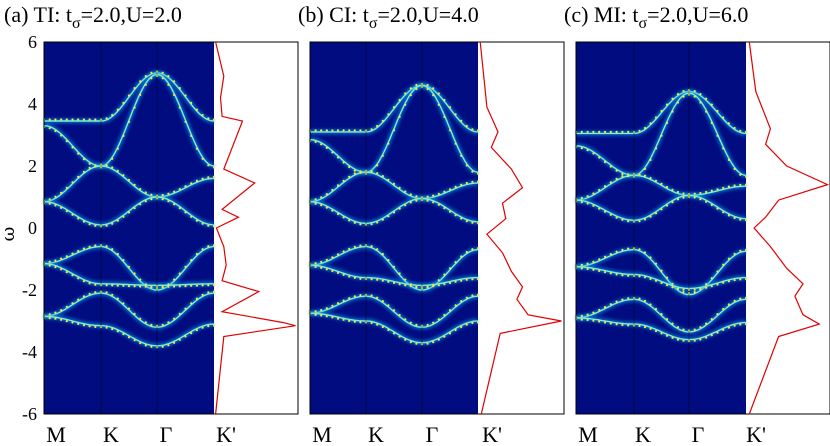 The width and height of the screenshot is (830, 446). What do you see at coordinates (29, 228) in the screenshot?
I see `y-tick-labels: 6 4 2 0 -2 -4 -6` at bounding box center [29, 228].